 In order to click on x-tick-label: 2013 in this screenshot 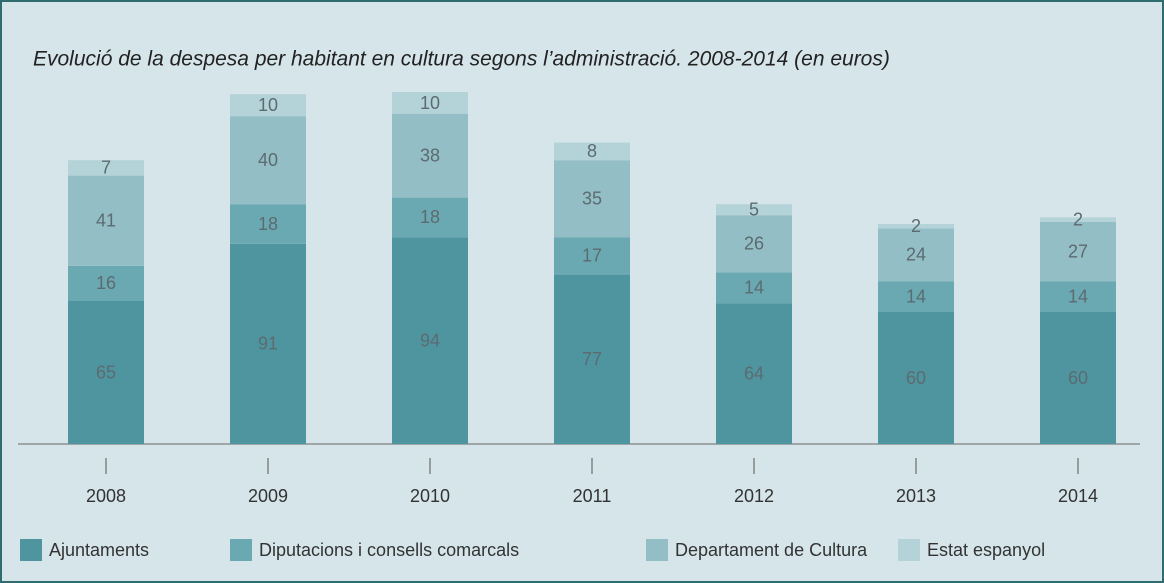, I will do `click(916, 496)`.